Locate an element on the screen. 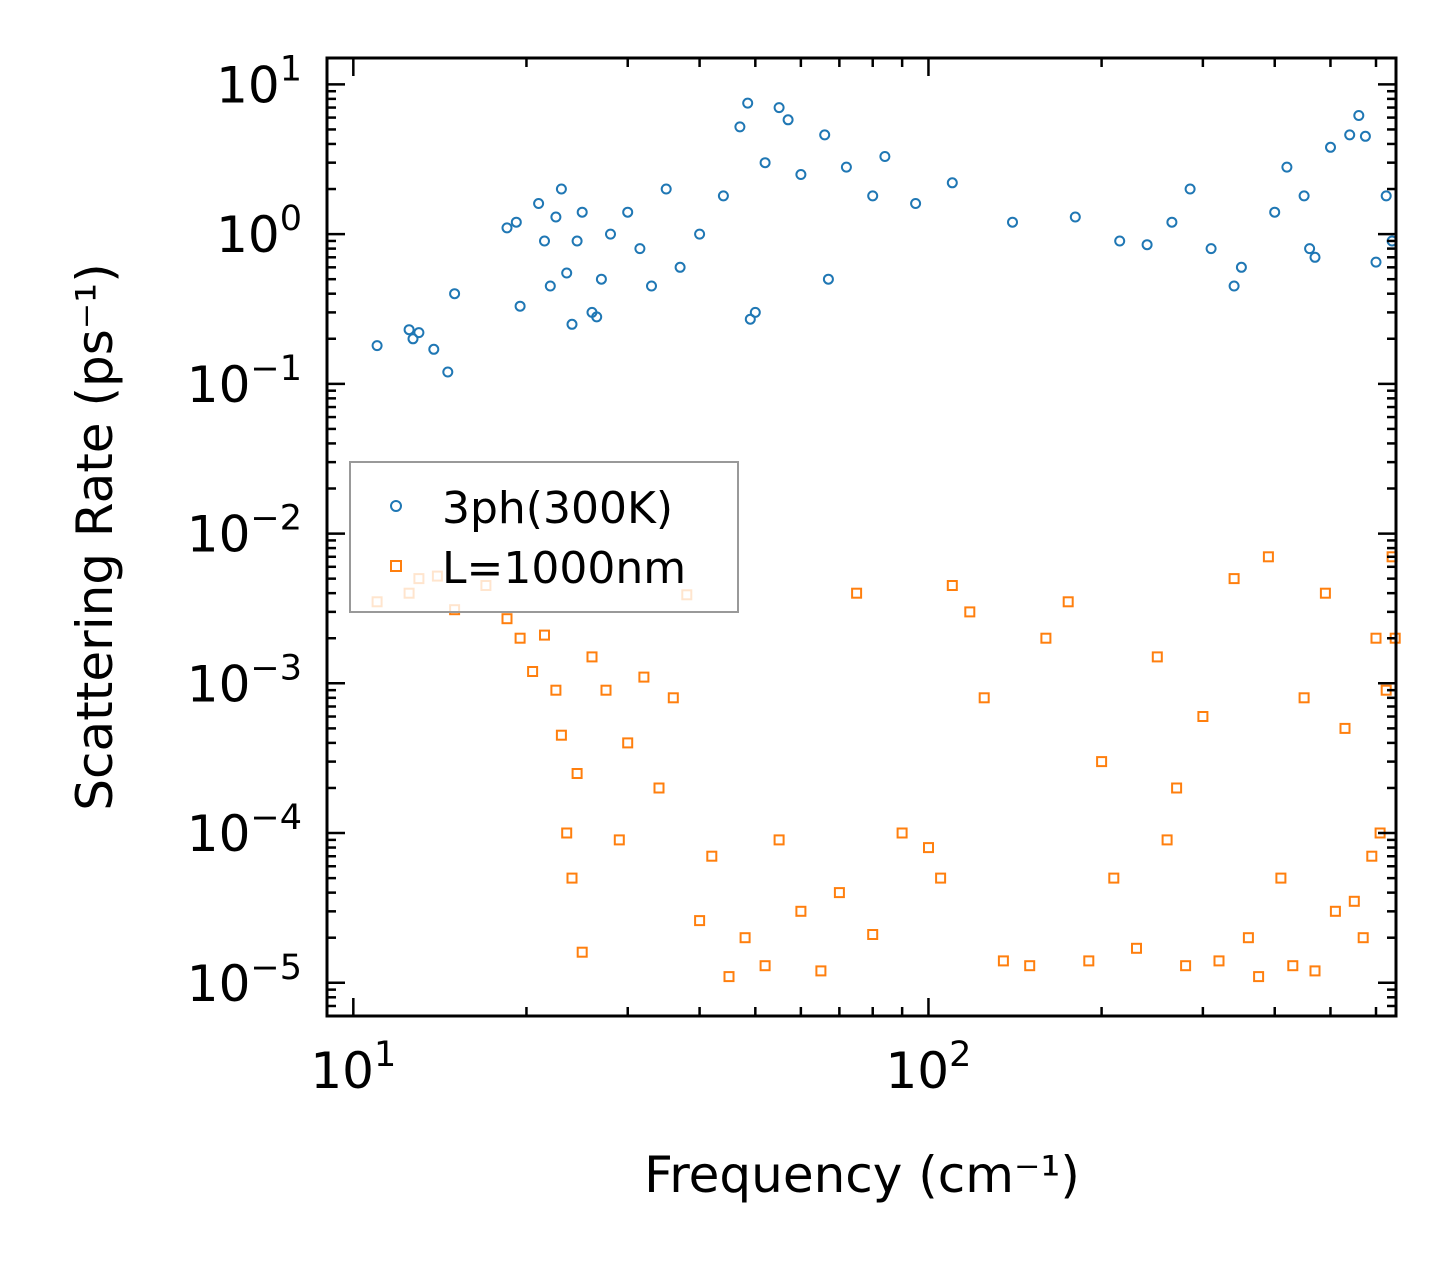 The width and height of the screenshot is (1455, 1265). legend-marker-boundary is located at coordinates (396, 566).